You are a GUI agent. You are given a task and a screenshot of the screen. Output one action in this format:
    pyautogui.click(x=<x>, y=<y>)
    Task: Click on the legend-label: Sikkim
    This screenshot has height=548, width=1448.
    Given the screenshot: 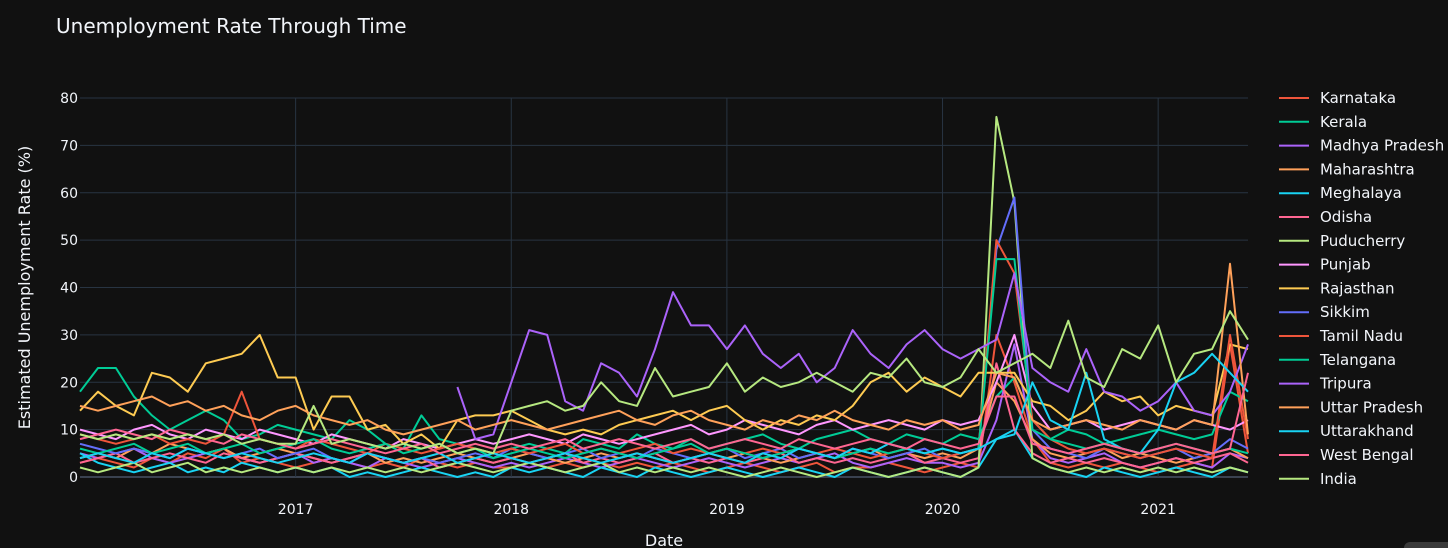 What is the action you would take?
    pyautogui.click(x=1345, y=312)
    